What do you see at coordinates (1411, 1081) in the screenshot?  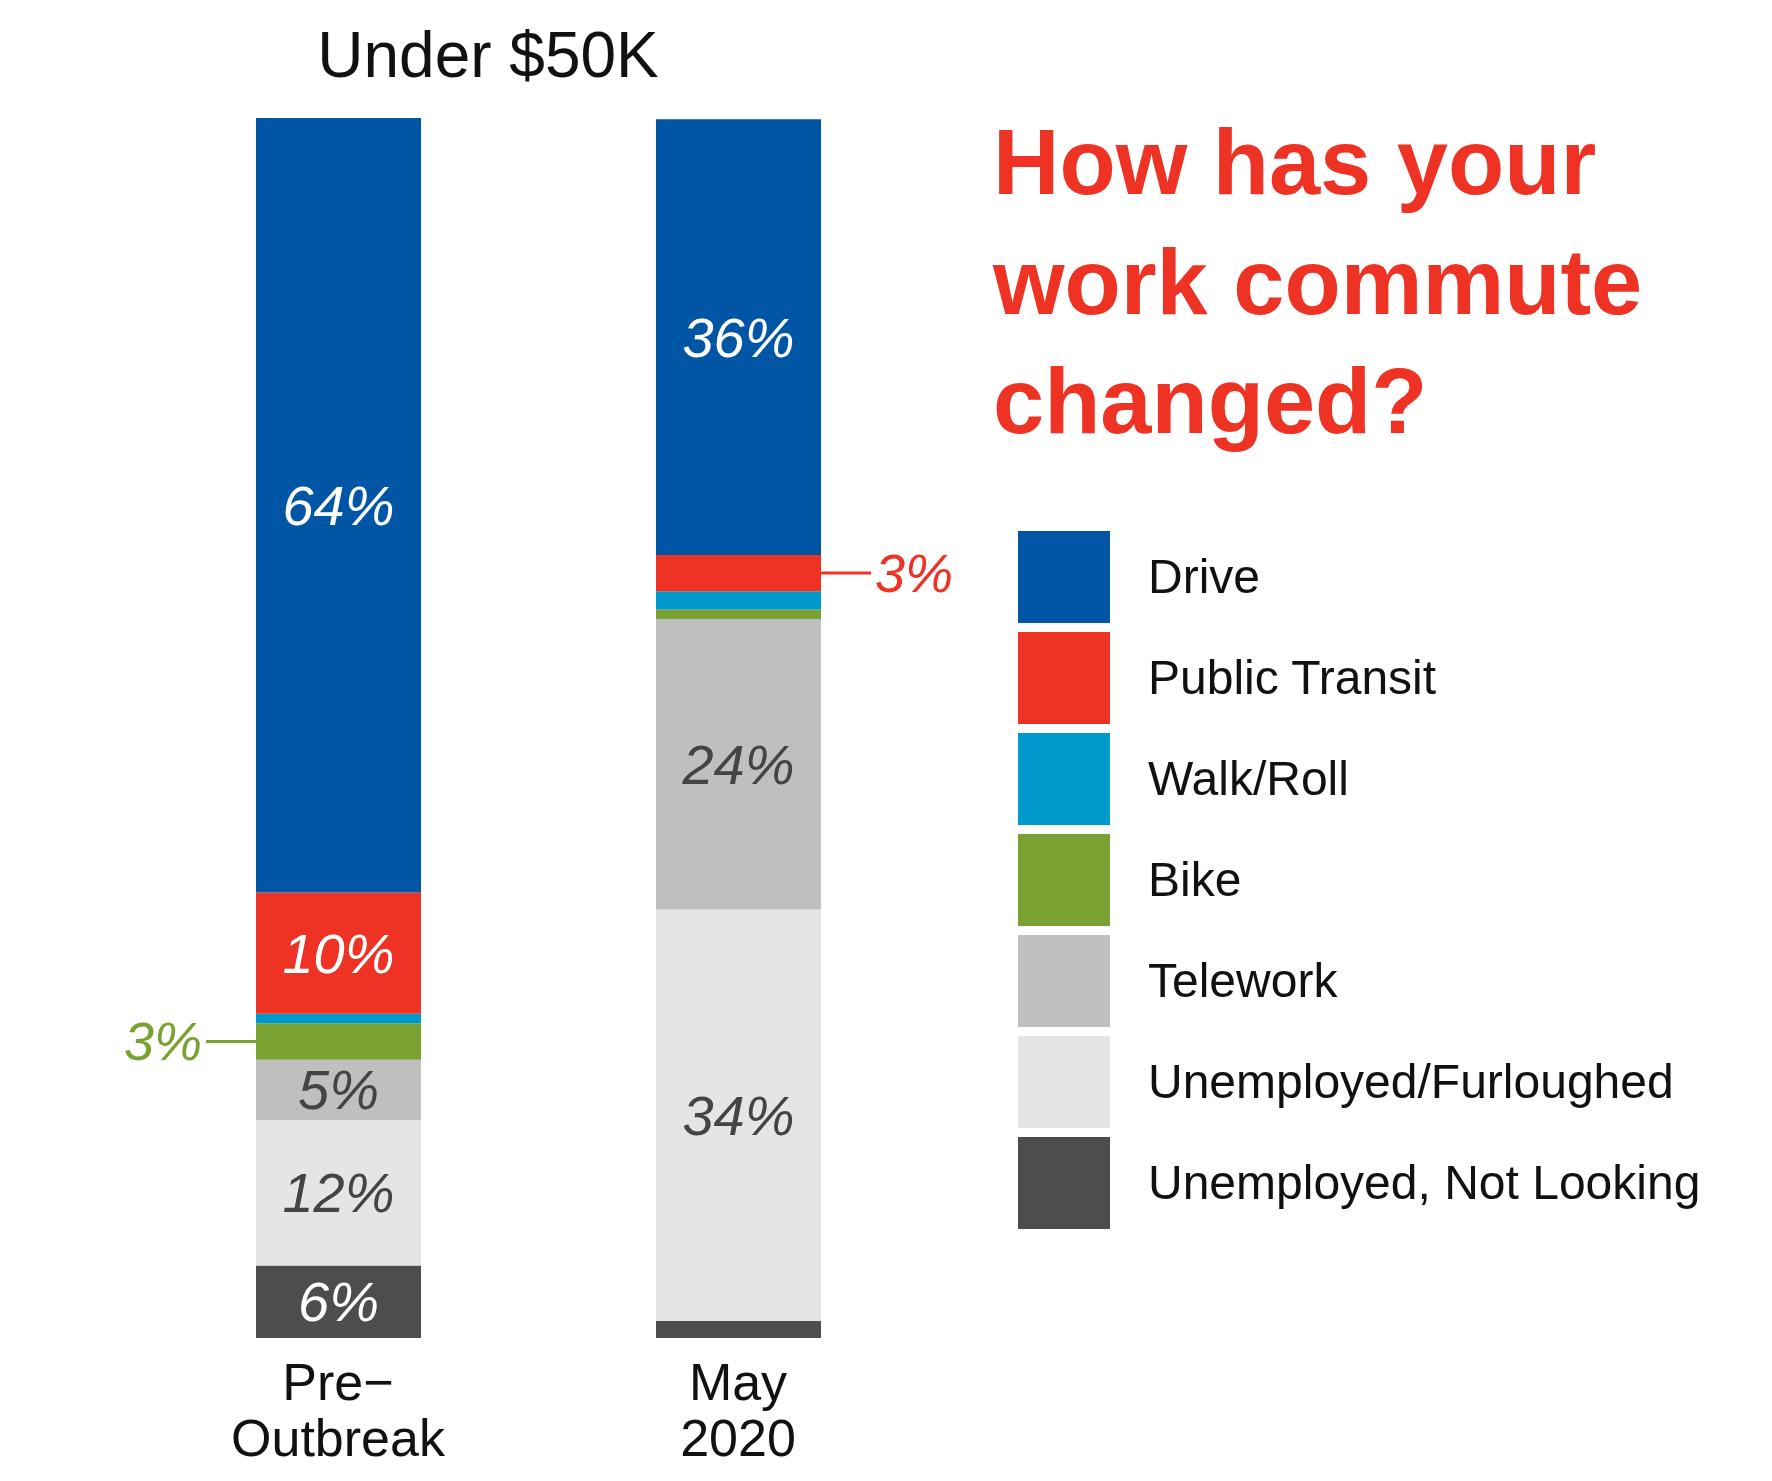 I see `legend-label: Unemployed/Furloughed` at bounding box center [1411, 1081].